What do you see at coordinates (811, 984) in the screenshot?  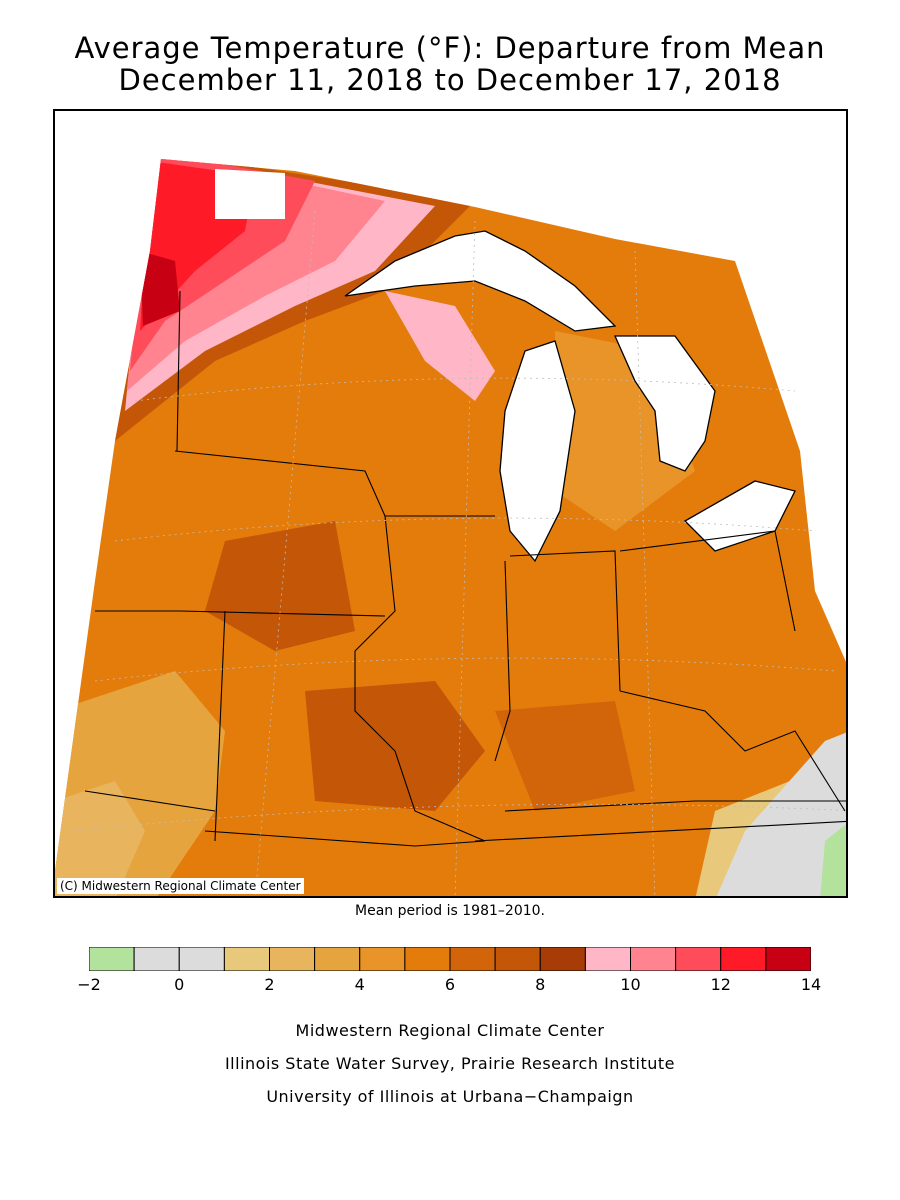 I see `legend-tick-label: 14` at bounding box center [811, 984].